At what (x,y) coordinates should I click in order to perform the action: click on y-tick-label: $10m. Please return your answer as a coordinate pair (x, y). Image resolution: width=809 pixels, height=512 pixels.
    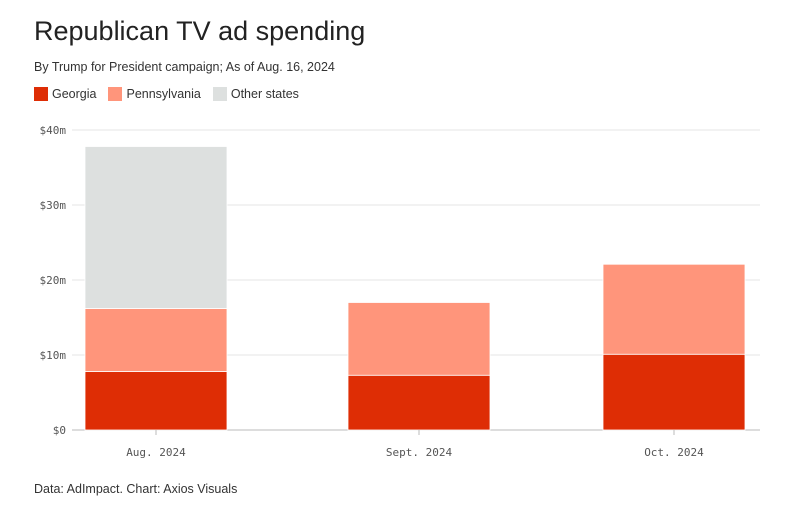
    Looking at the image, I should click on (53, 355).